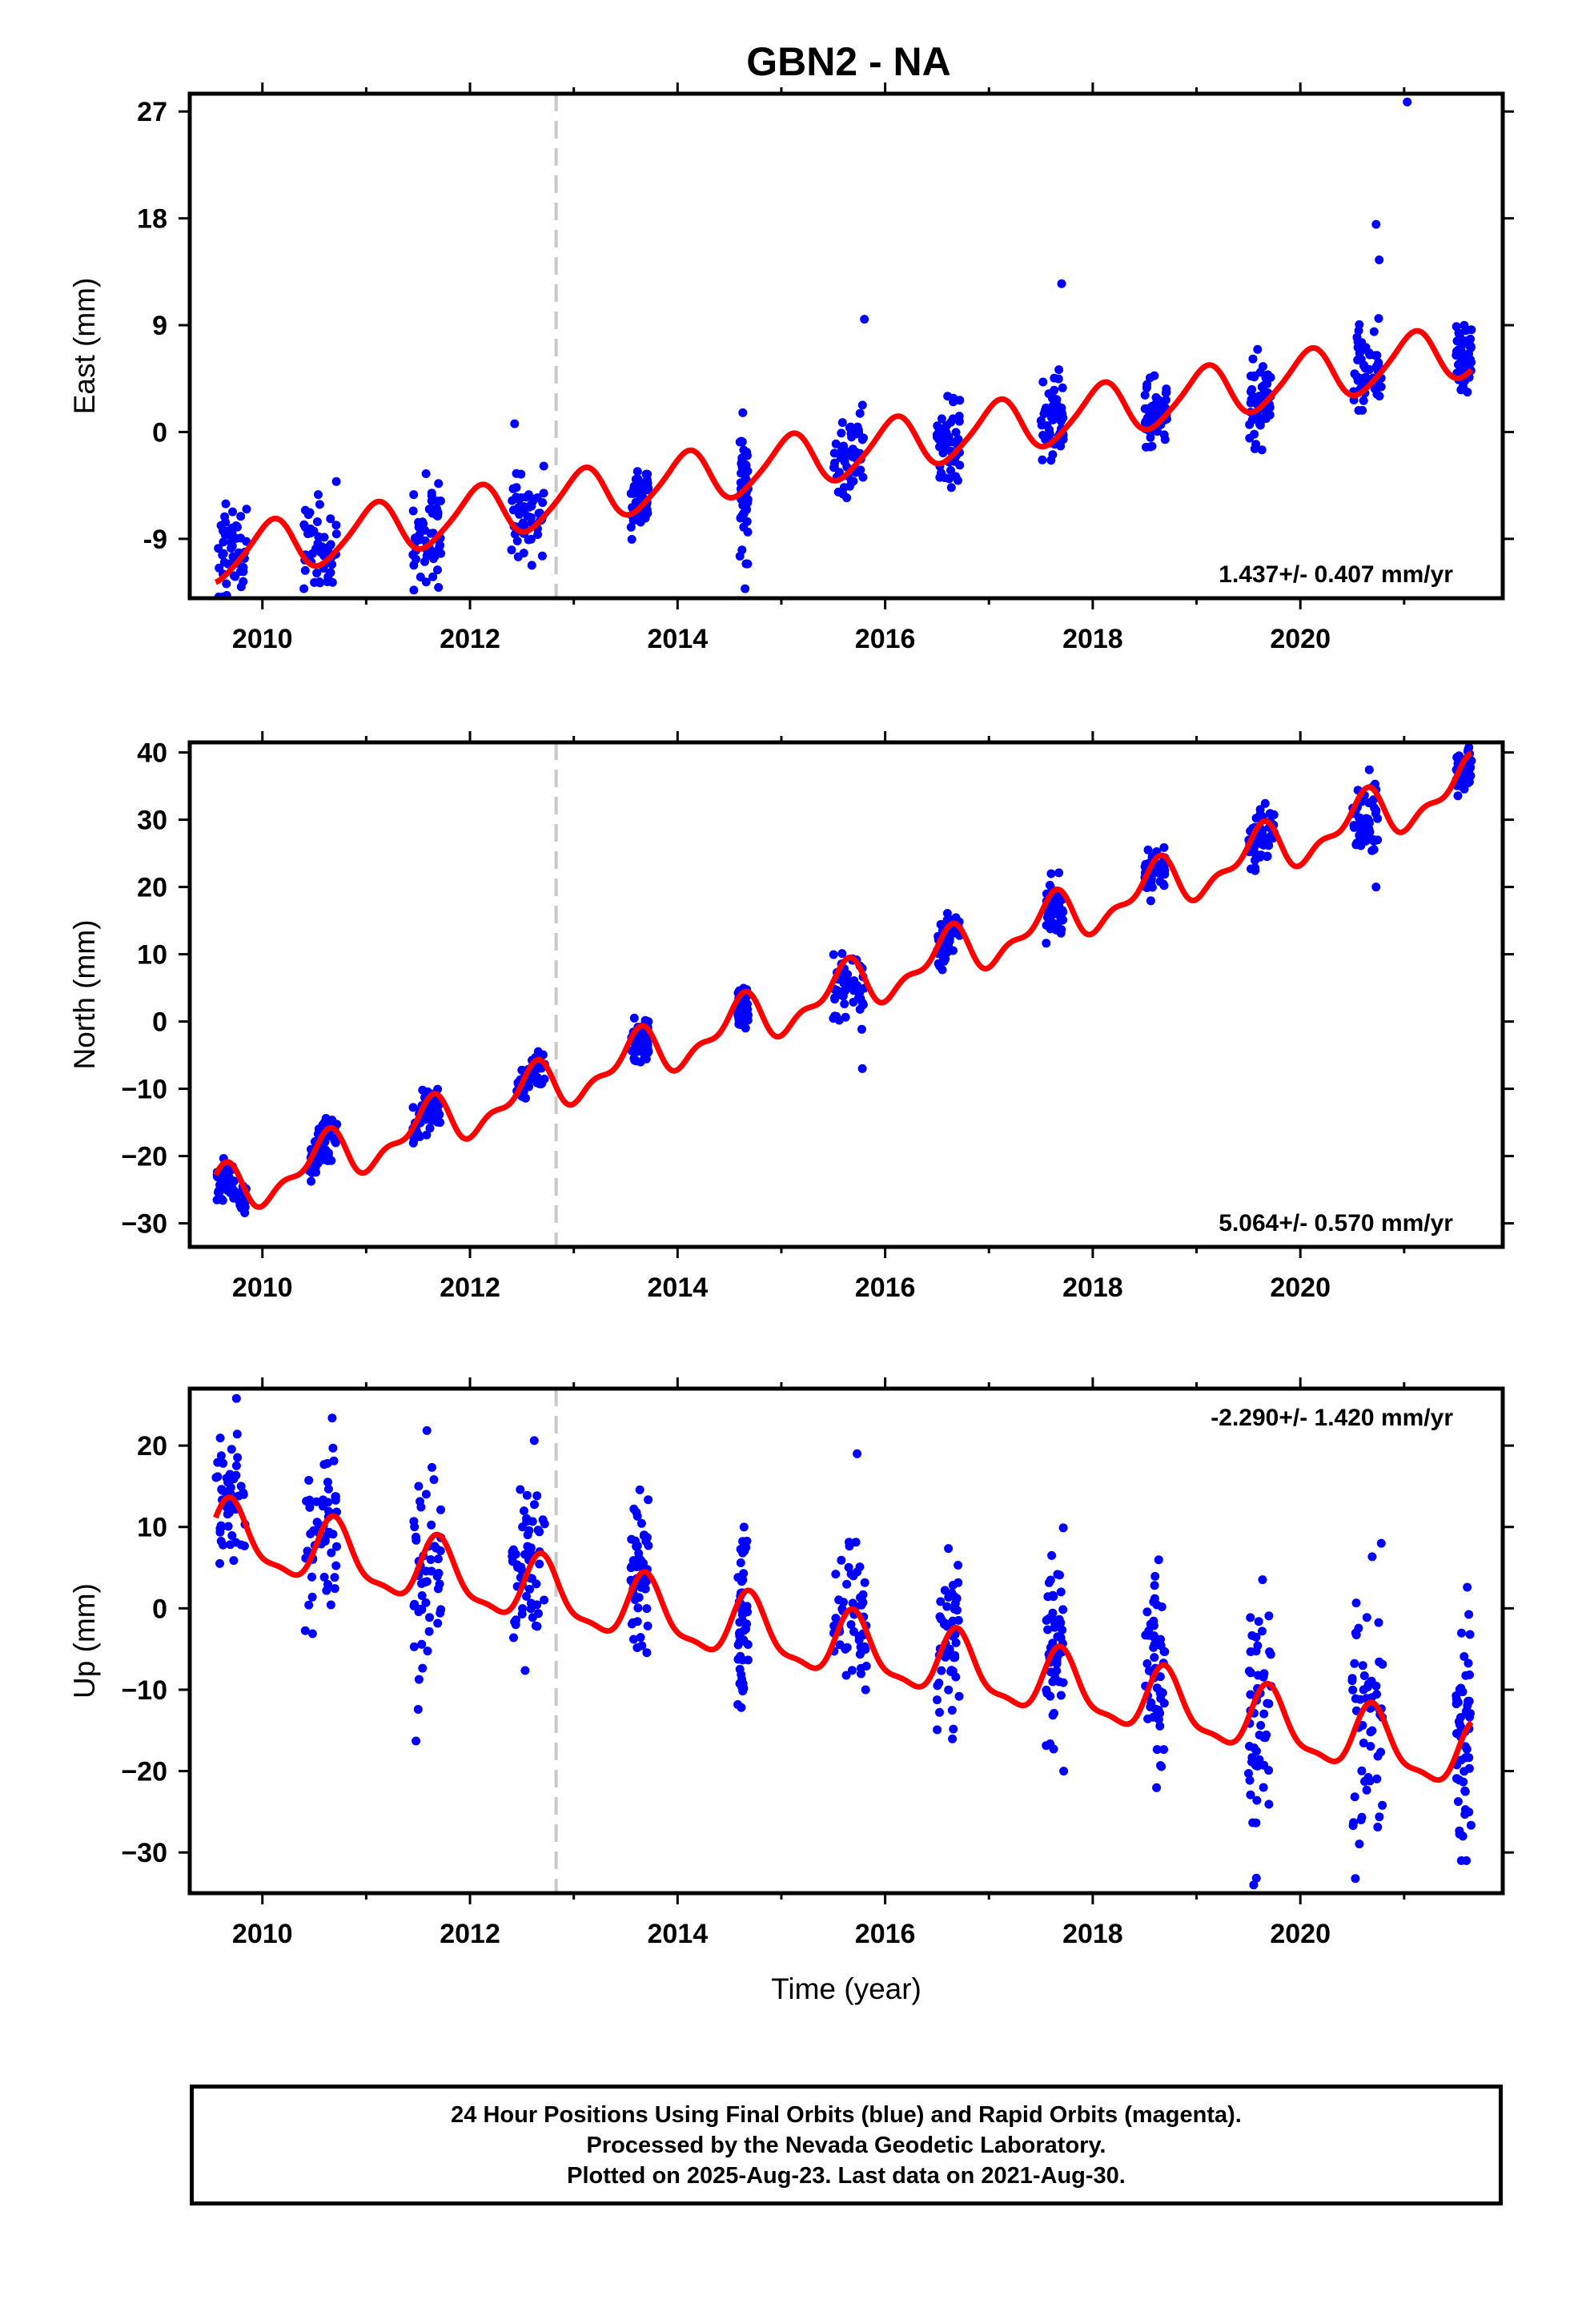  Describe the element at coordinates (1336, 574) in the screenshot. I see `velocity-annotation: 1.437+/- 0.407 mm/yr` at that location.